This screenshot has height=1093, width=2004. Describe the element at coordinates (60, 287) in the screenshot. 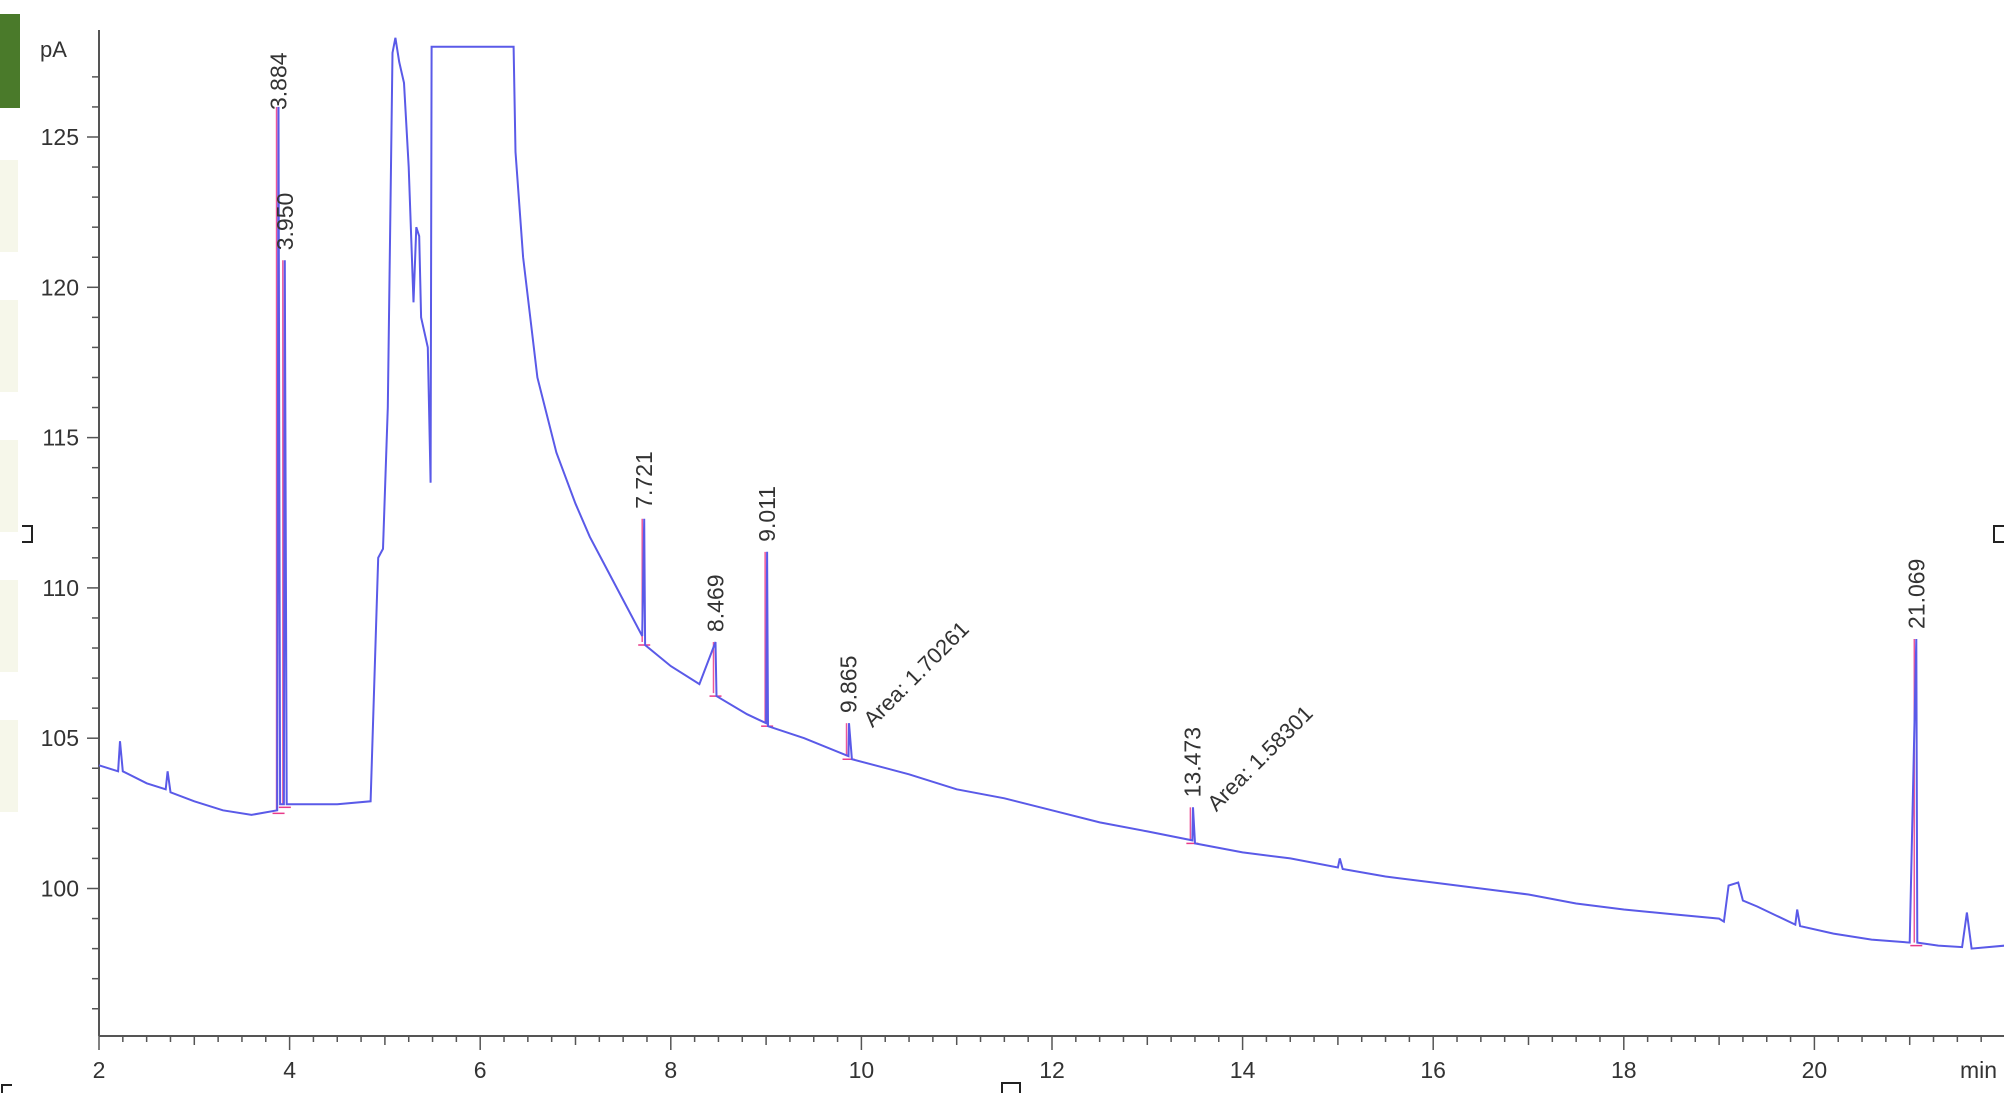

I see `y-tick-label: 120` at that location.